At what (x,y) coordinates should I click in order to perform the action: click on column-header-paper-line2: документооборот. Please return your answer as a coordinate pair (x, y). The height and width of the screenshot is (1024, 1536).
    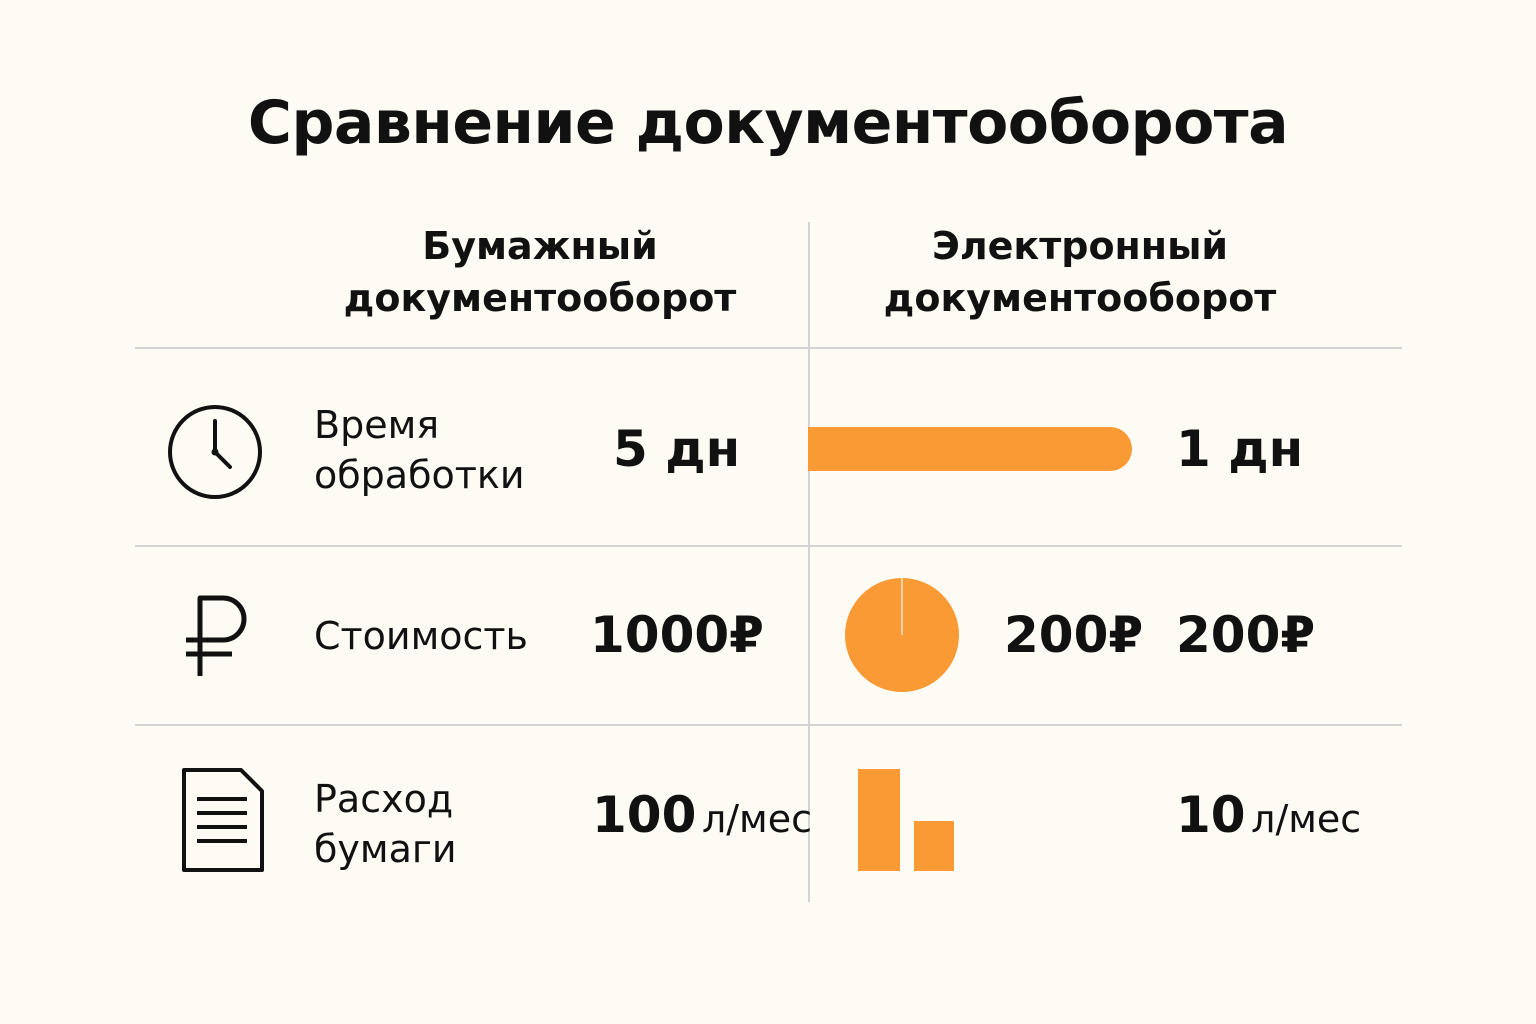
    Looking at the image, I should click on (540, 298).